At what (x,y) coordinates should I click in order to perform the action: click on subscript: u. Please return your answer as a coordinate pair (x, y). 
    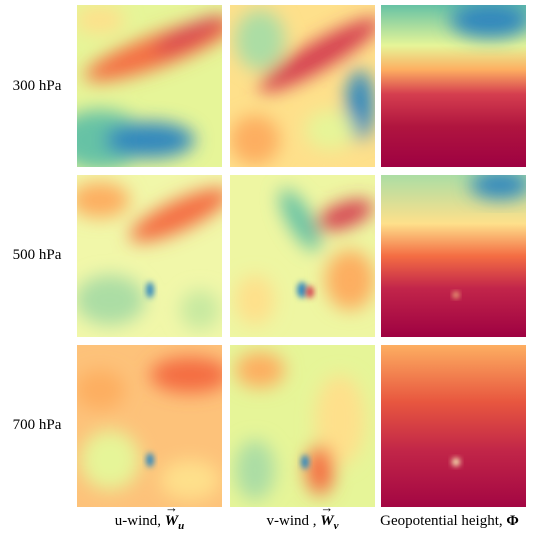
    Looking at the image, I should click on (181, 526).